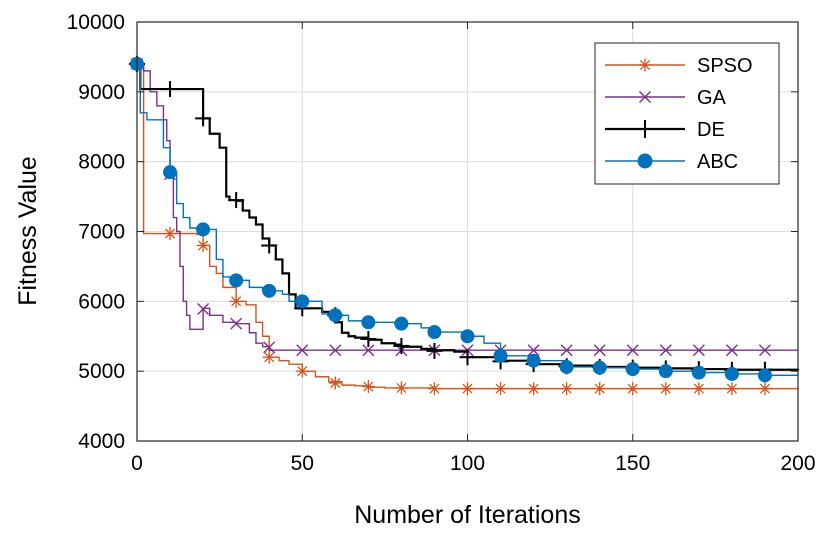  I want to click on x-axis-label: Number of Iterations, so click(467, 515).